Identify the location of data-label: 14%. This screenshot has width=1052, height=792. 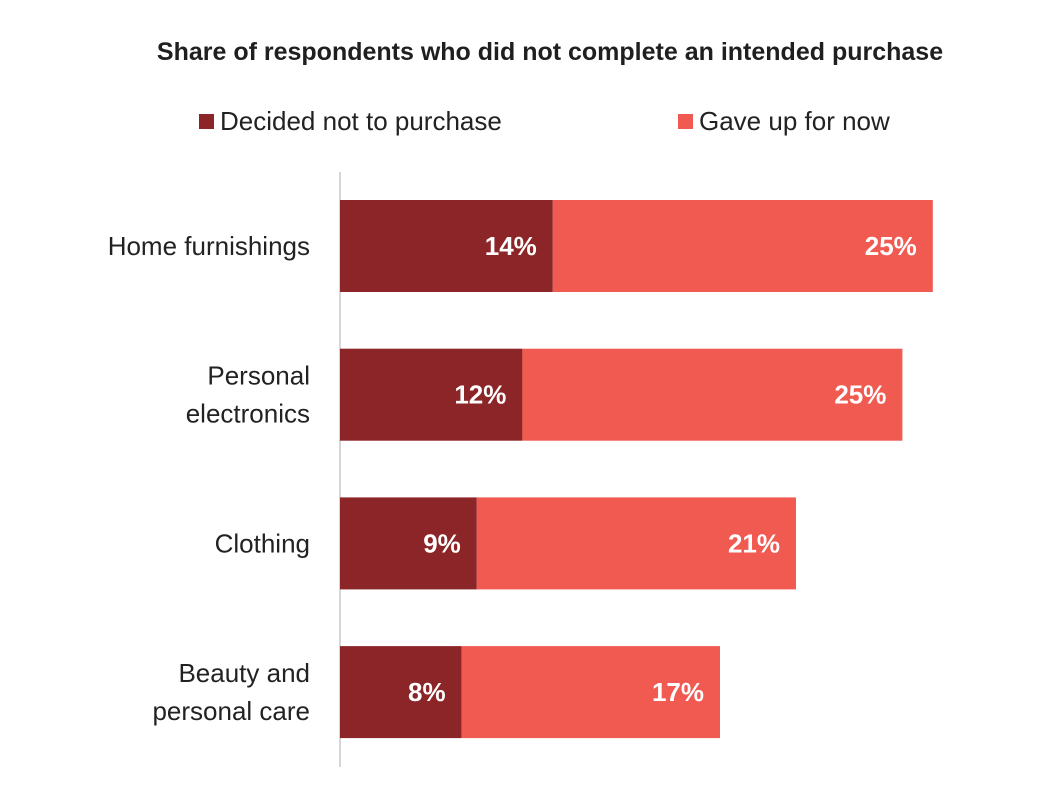
(511, 246).